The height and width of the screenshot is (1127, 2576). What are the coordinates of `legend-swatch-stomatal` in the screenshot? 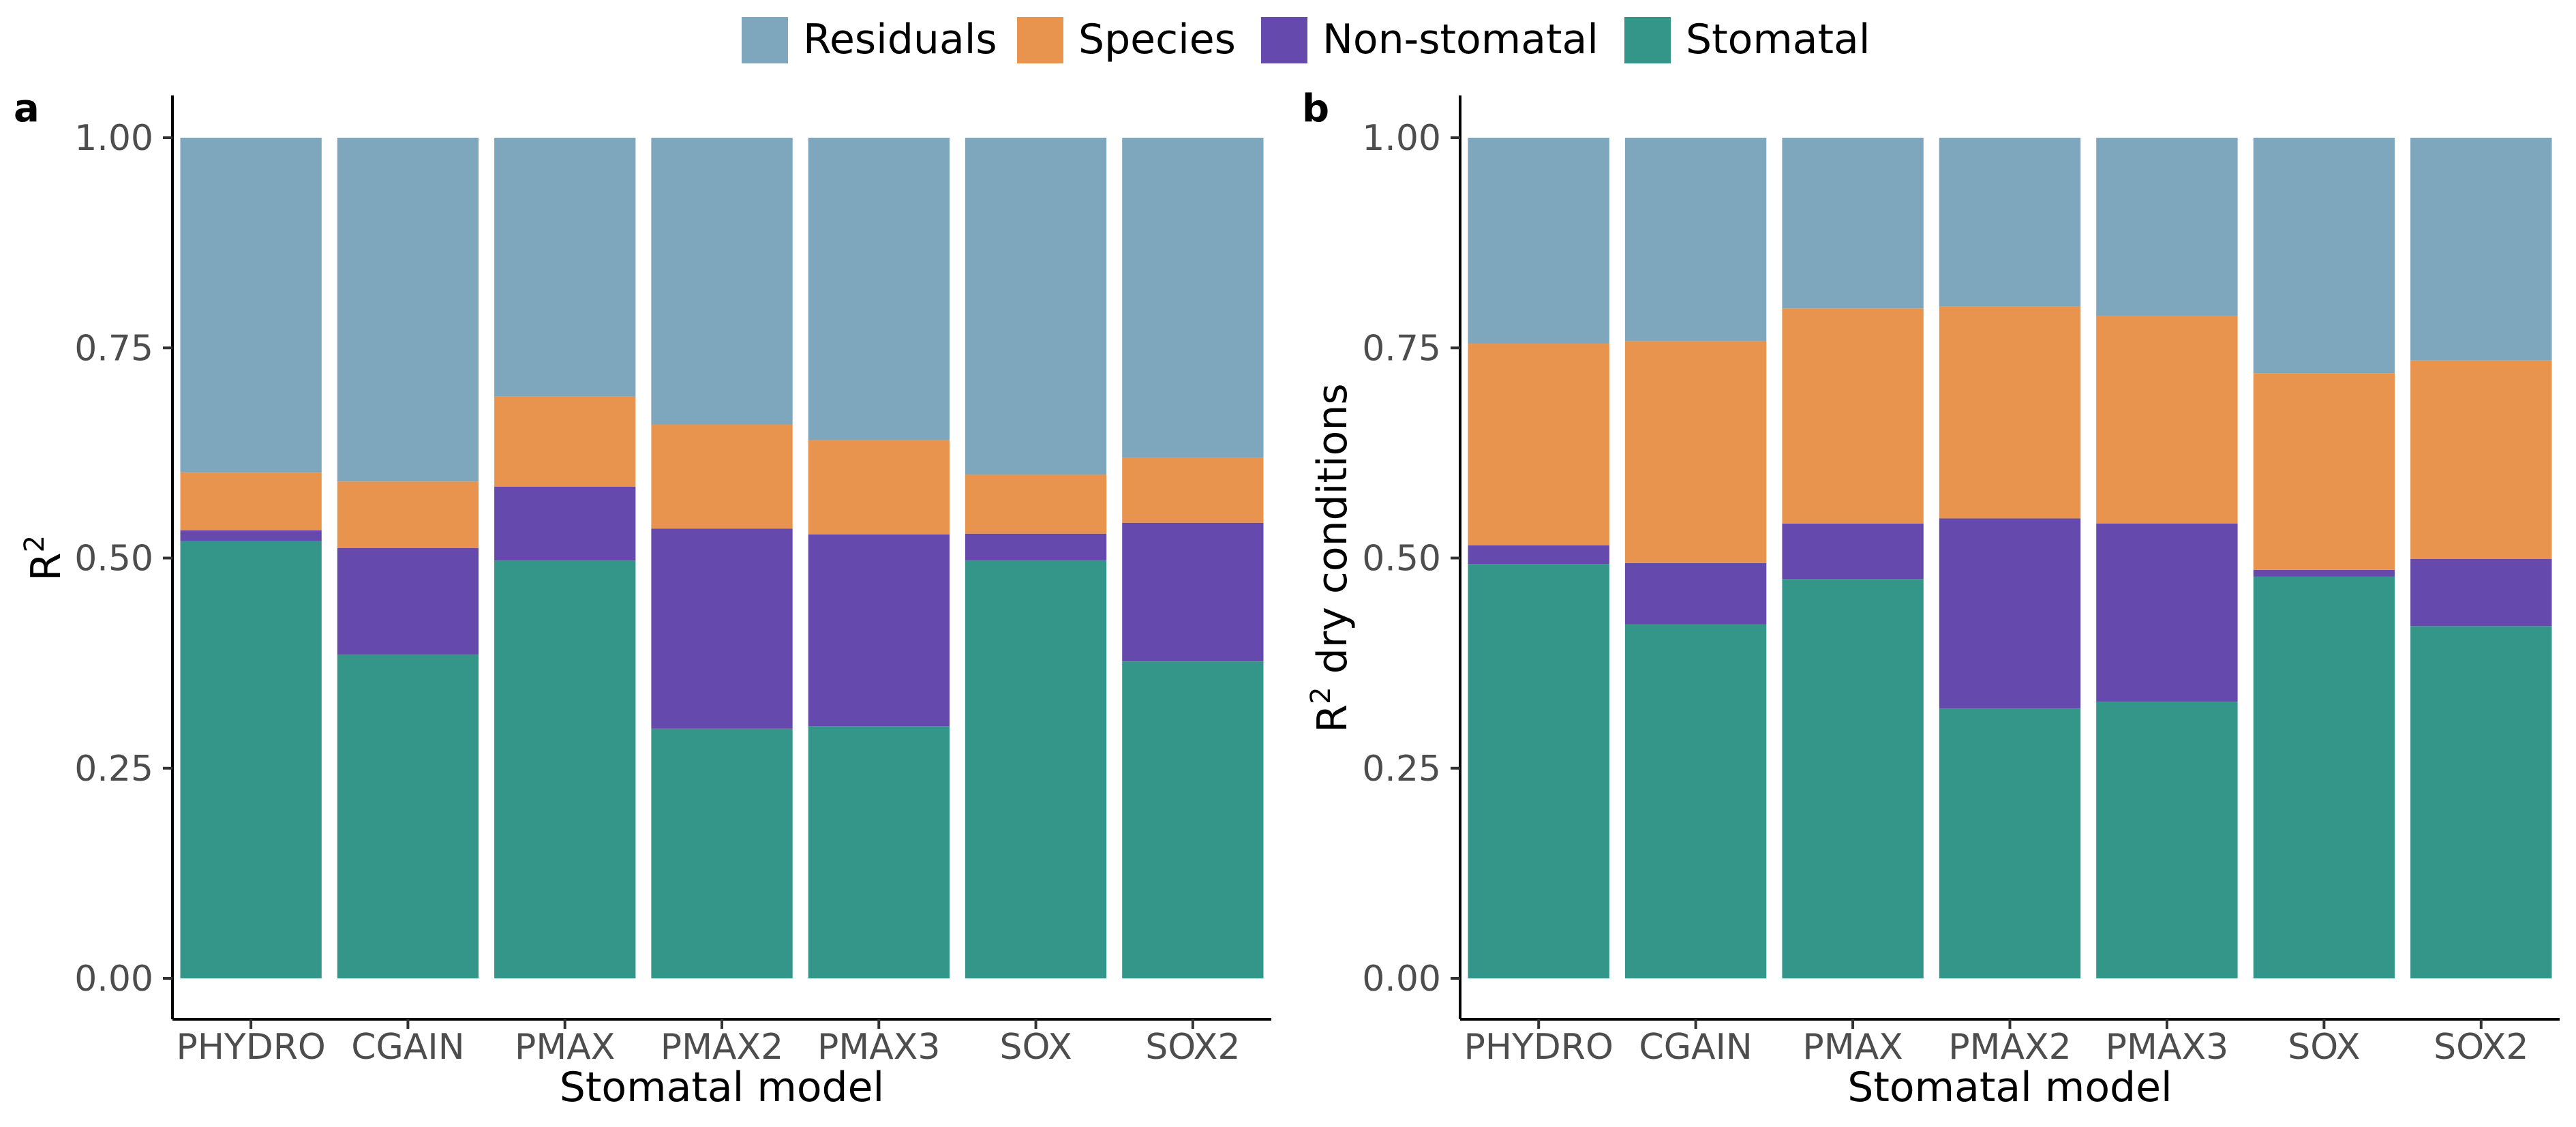 It's located at (1647, 40).